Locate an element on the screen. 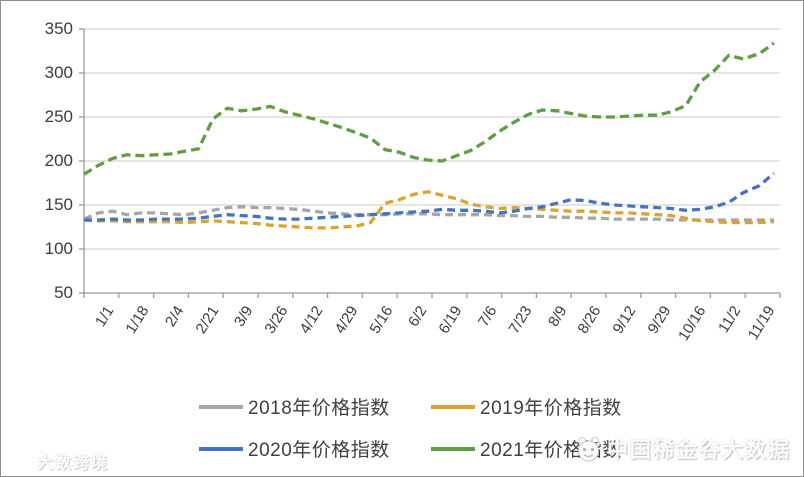 The width and height of the screenshot is (804, 477). y-tick-label: 350 is located at coordinates (58, 28).